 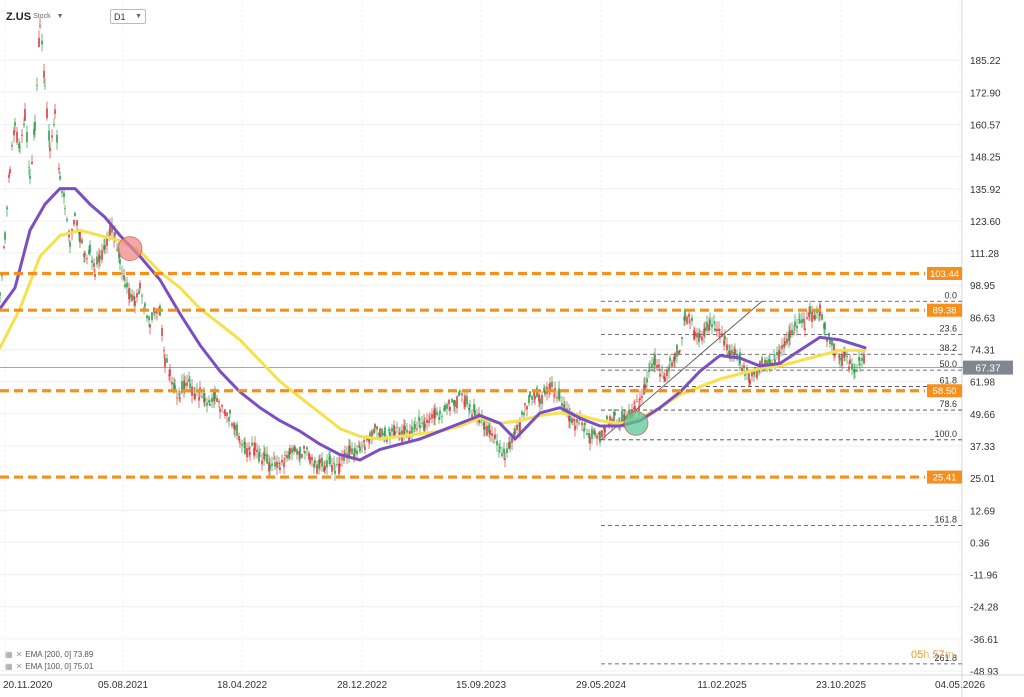 I want to click on legend-ema-200: ▦ ✕ EMA [200, 0] 73.89, so click(x=49, y=654).